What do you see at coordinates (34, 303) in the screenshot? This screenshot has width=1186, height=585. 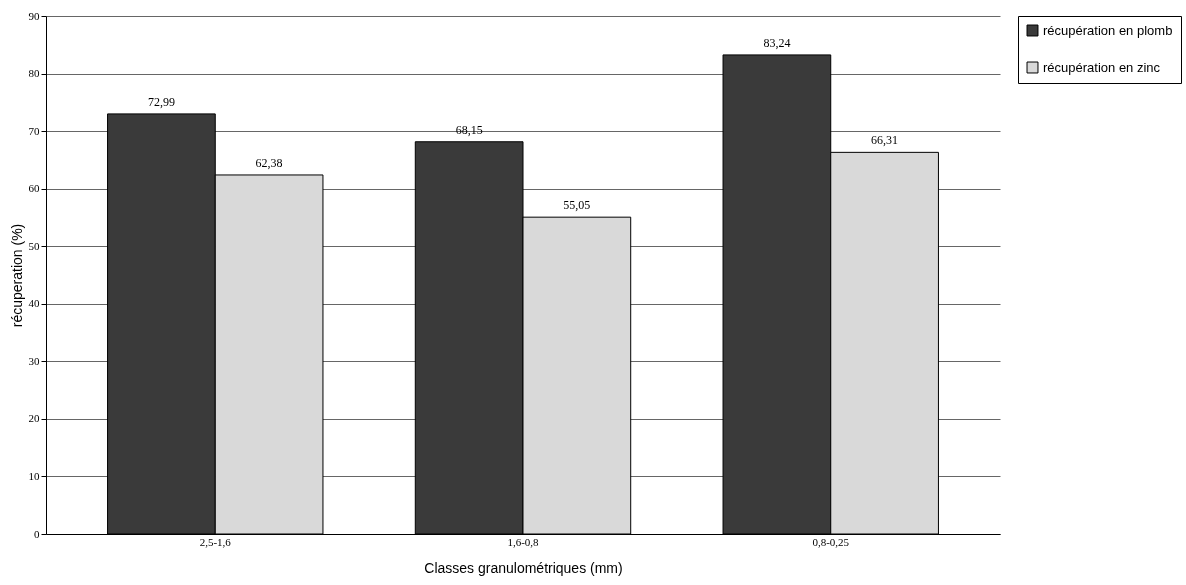 I see `y-tick-label: 40` at bounding box center [34, 303].